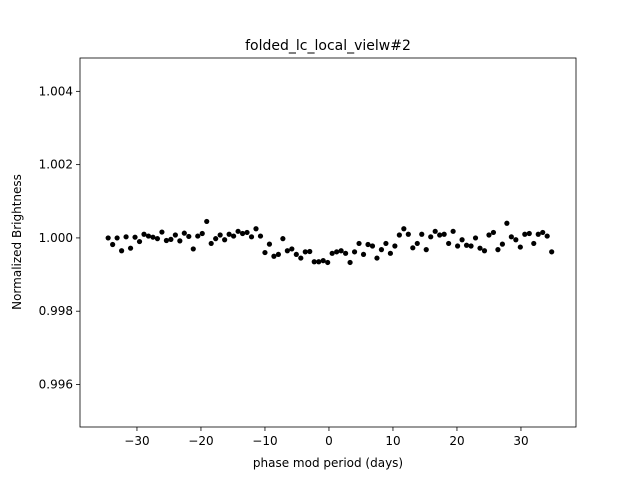  What do you see at coordinates (56, 91) in the screenshot?
I see `y-tick-label: 1.004` at bounding box center [56, 91].